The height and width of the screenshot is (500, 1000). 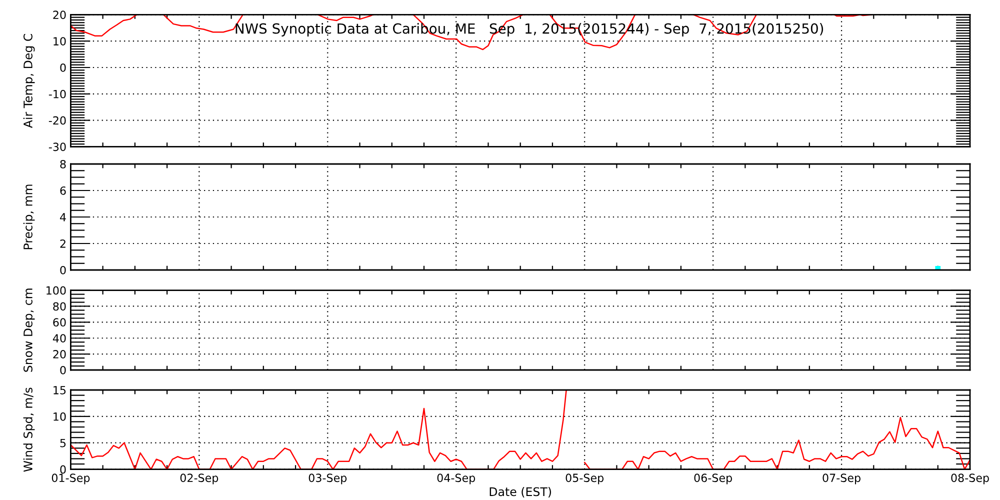 What do you see at coordinates (29, 217) in the screenshot?
I see `y-axis-title: Precip, mm` at bounding box center [29, 217].